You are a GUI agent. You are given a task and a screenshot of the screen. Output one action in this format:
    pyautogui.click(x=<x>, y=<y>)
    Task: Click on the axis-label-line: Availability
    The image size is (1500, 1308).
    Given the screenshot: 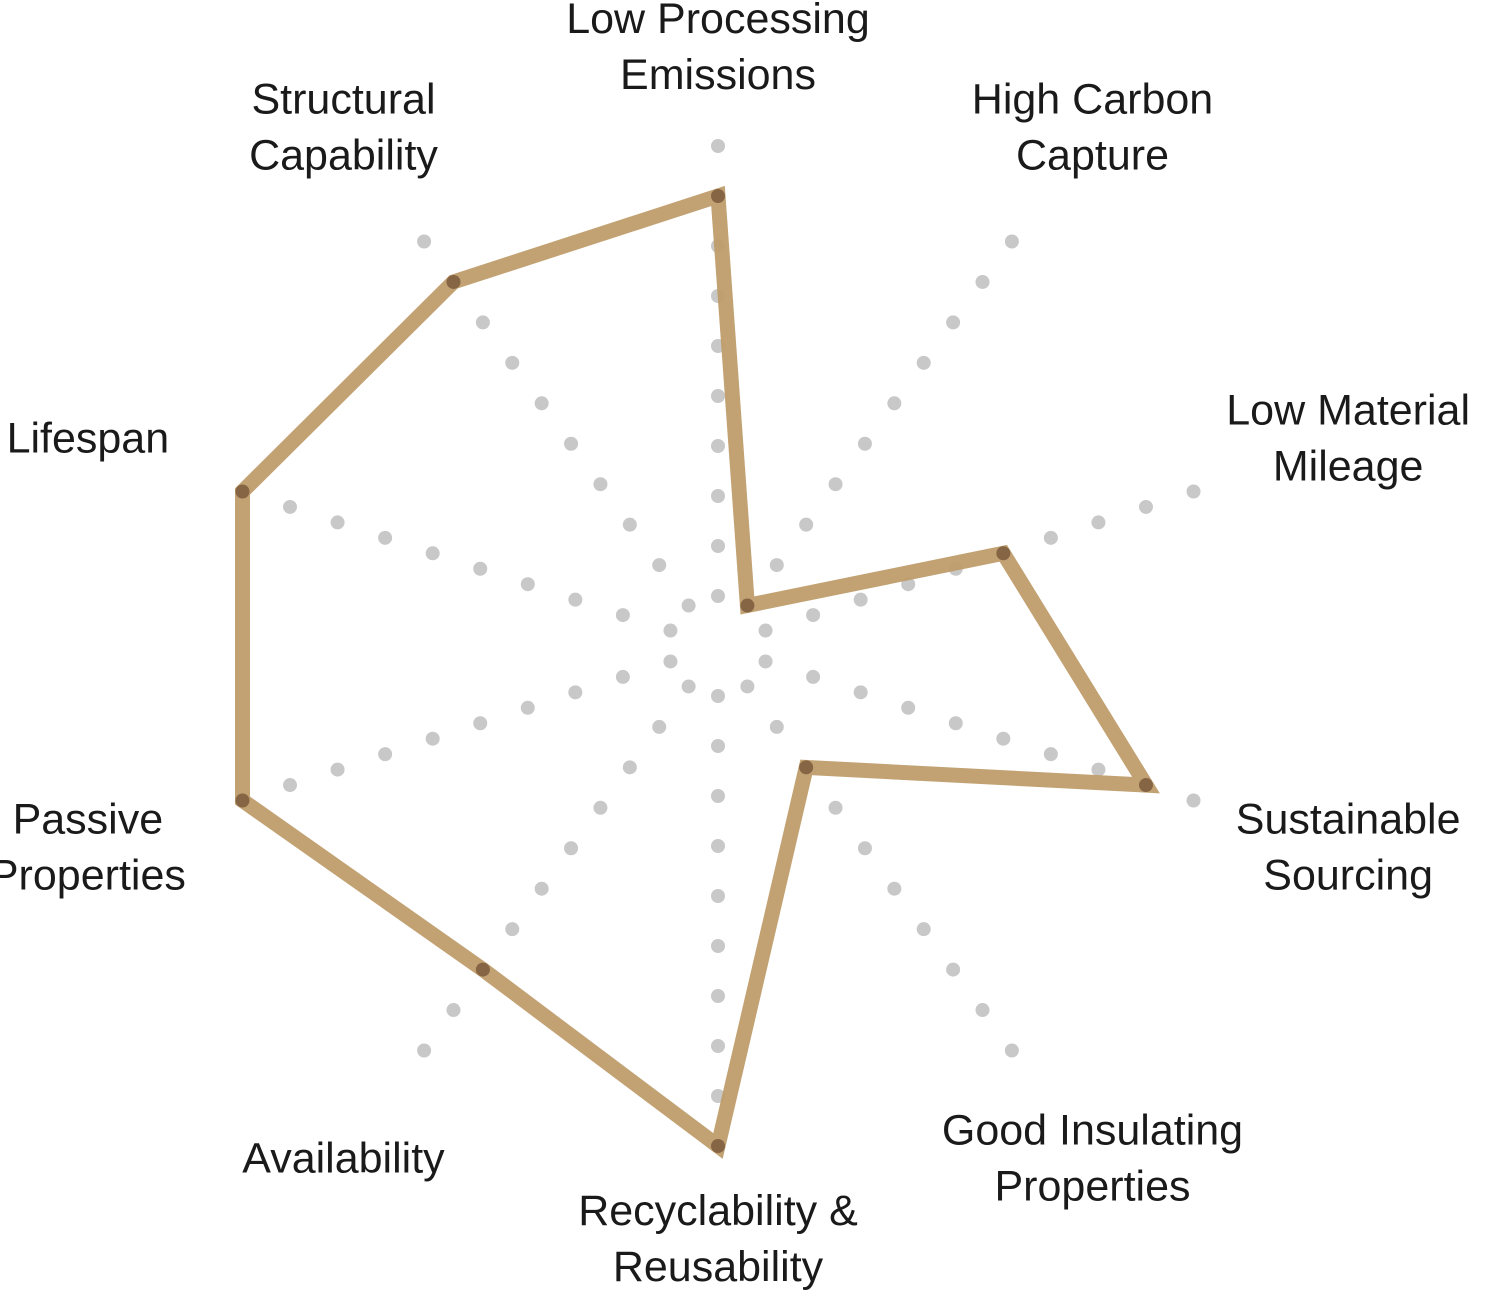 What is the action you would take?
    pyautogui.click(x=343, y=1159)
    